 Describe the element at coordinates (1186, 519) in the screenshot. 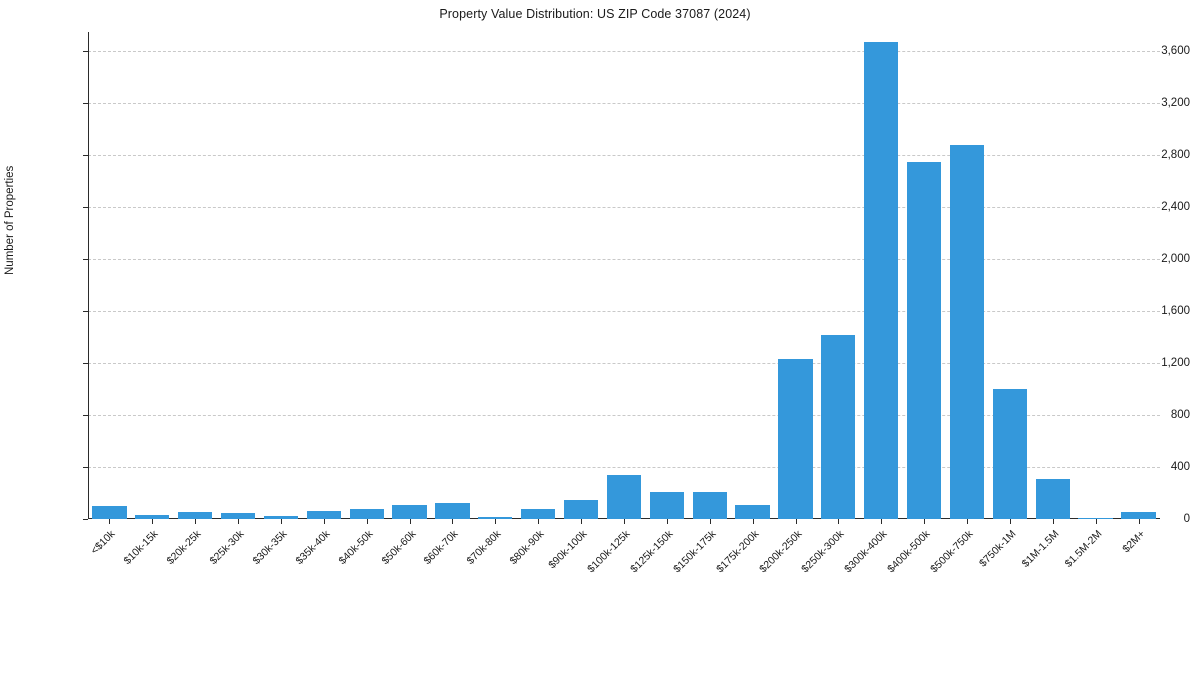

I see `y-tick-label: 0` at that location.